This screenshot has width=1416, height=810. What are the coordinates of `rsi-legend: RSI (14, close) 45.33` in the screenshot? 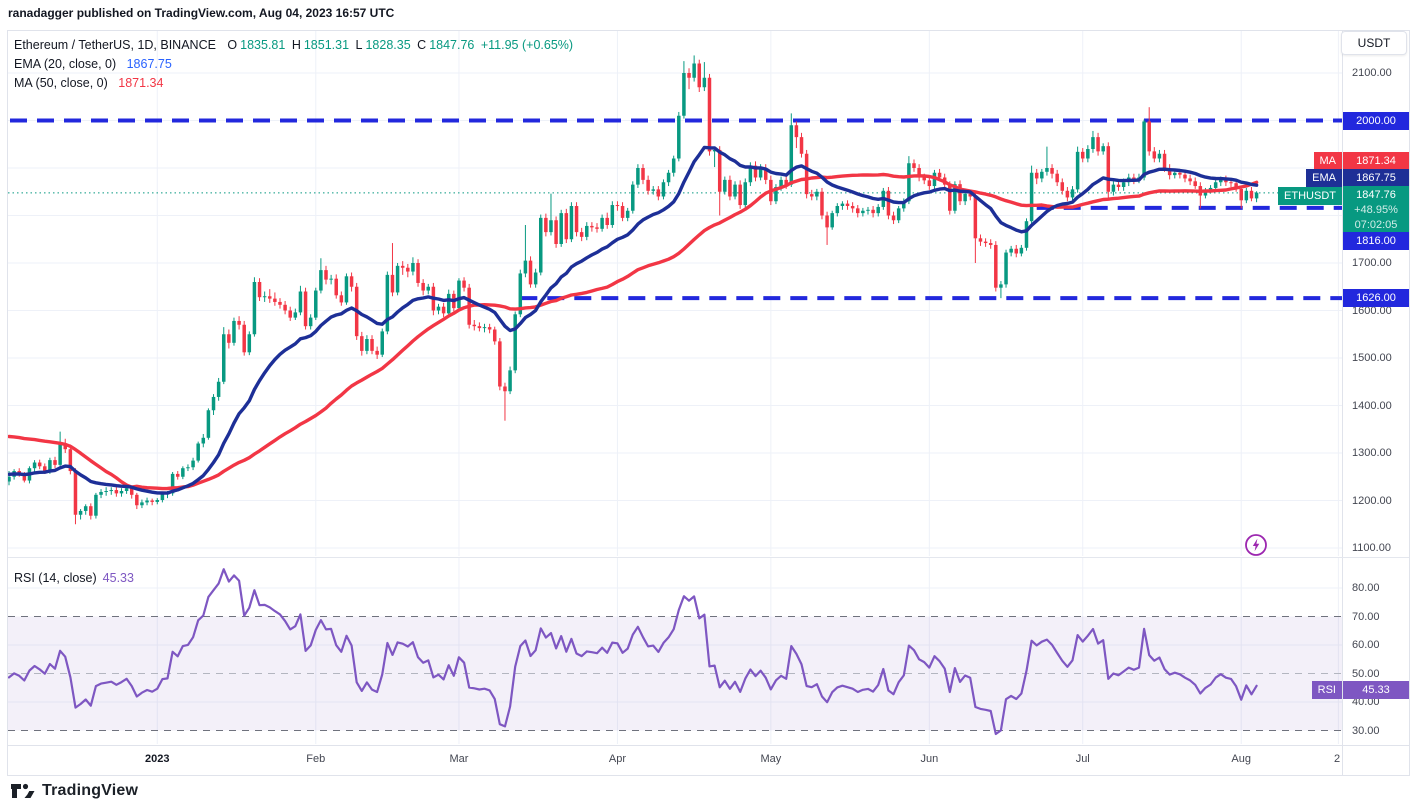 It's located at (74, 578).